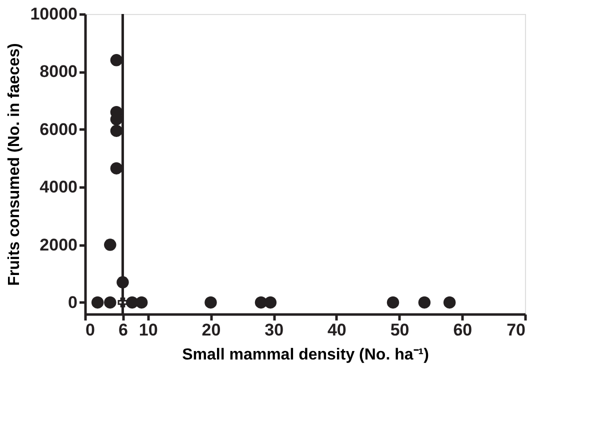  I want to click on y-tick-label: 10000, so click(54, 14).